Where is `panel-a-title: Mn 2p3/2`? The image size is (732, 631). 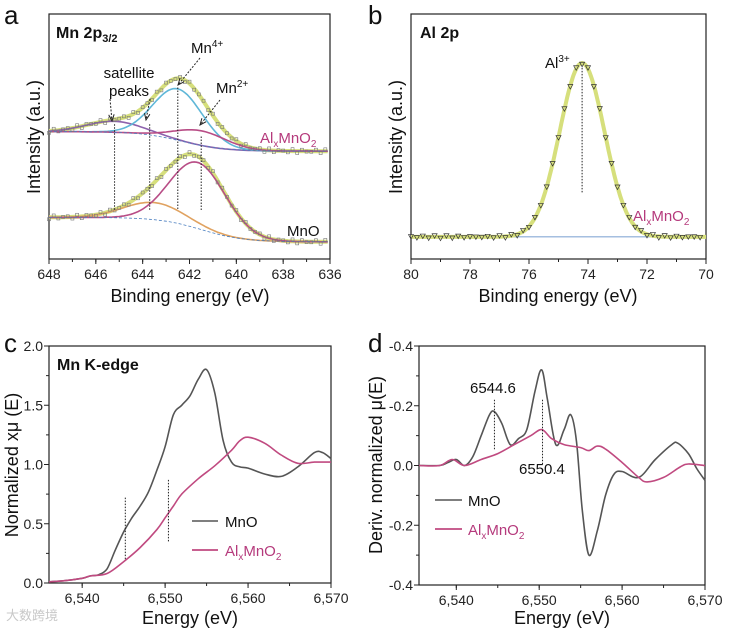
panel-a-title: Mn 2p3/2 is located at coordinates (87, 35).